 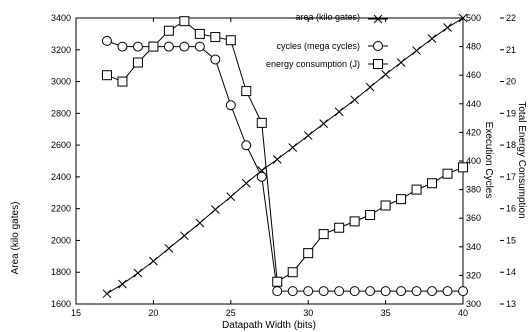 What do you see at coordinates (318, 46) in the screenshot?
I see `legend-label-cycles: cycles (mega cycles)` at bounding box center [318, 46].